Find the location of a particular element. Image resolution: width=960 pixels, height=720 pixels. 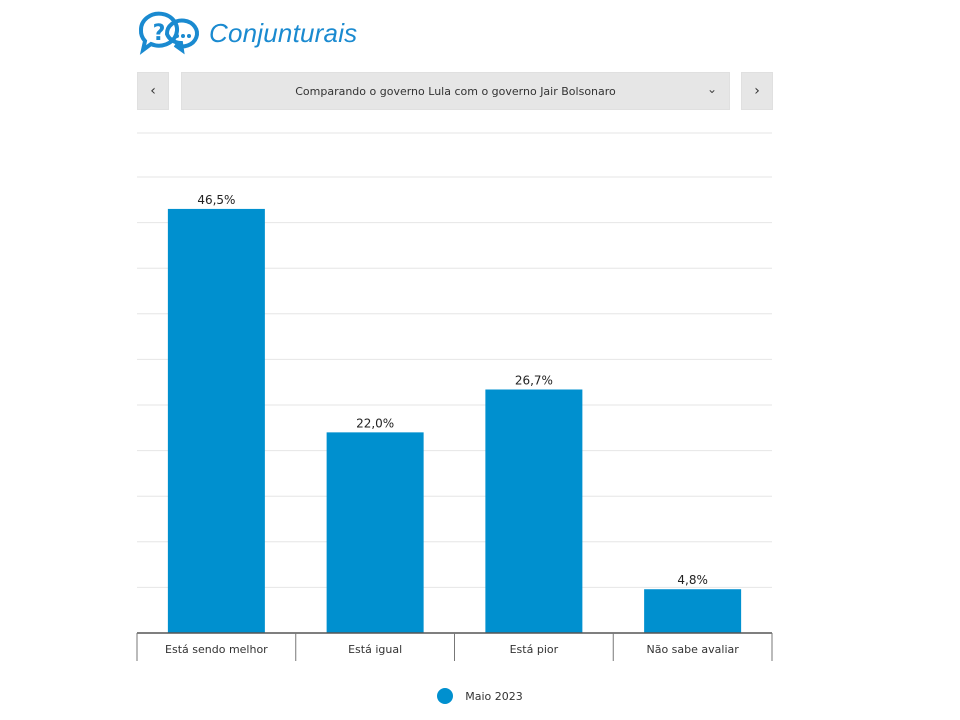

chevron-right-icon: › is located at coordinates (757, 91).